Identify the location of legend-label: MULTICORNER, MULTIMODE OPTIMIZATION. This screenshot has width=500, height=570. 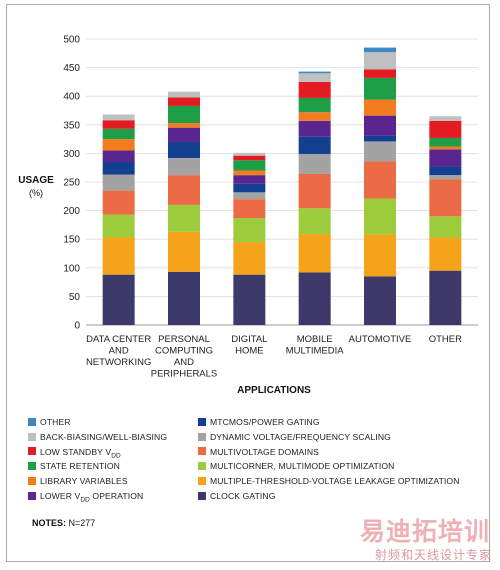
(302, 466).